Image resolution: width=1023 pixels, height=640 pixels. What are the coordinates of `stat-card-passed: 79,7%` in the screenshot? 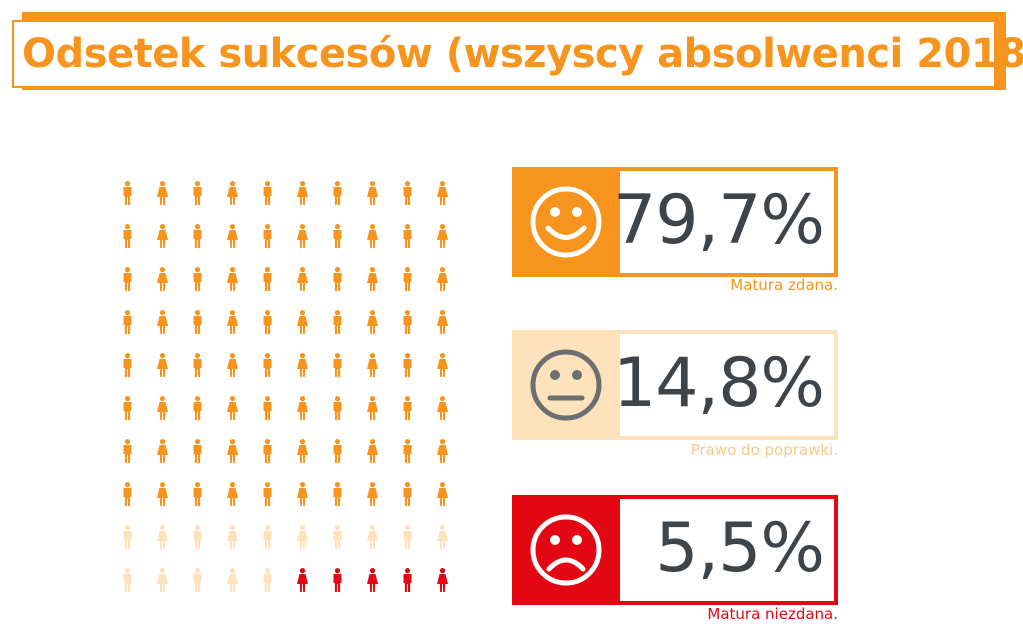 It's located at (675, 222).